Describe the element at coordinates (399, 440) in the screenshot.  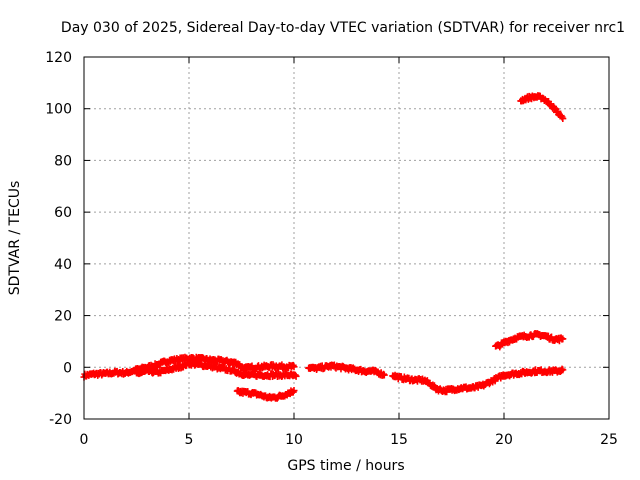
I see `x-tick-label: 15` at that location.